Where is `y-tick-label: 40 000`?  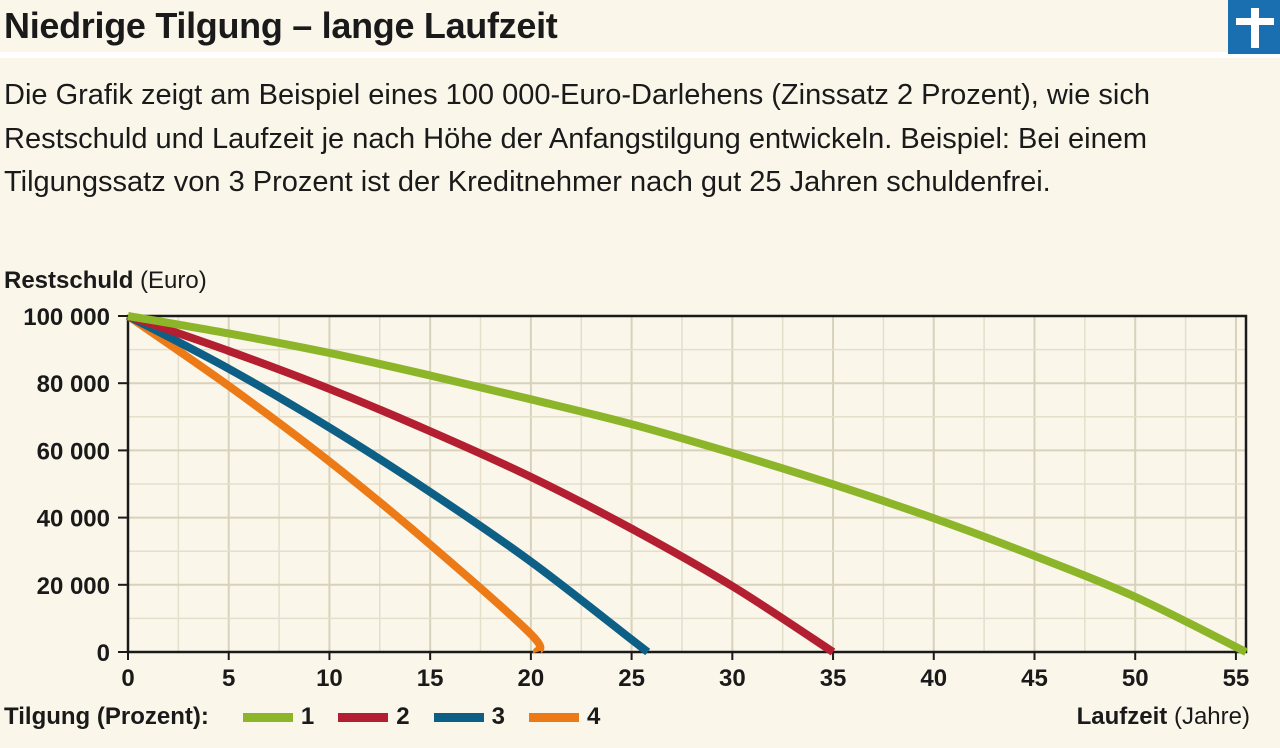
y-tick-label: 40 000 is located at coordinates (73, 519).